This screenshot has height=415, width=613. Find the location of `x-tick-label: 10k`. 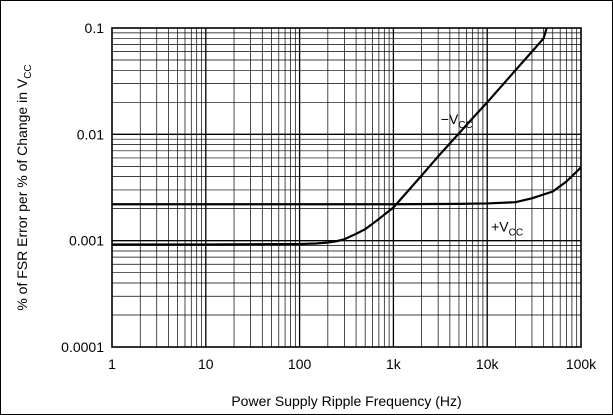

x-tick-label: 10k is located at coordinates (488, 364).